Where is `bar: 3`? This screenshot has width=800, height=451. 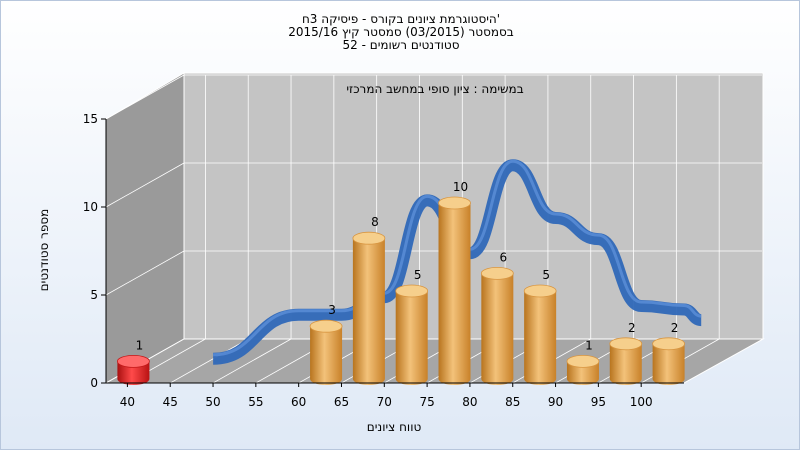
bar: 3 is located at coordinates (326, 344).